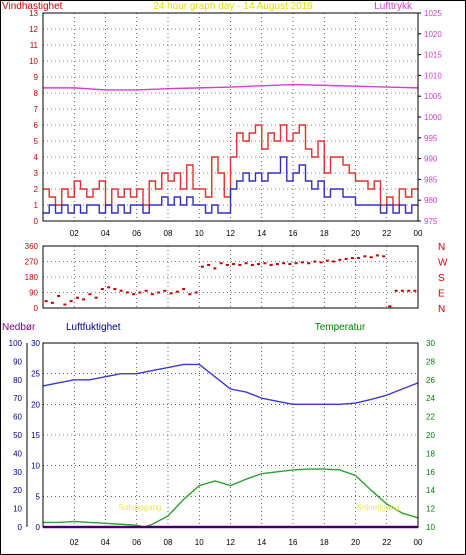  I want to click on compass-tick-label: S, so click(441, 278).